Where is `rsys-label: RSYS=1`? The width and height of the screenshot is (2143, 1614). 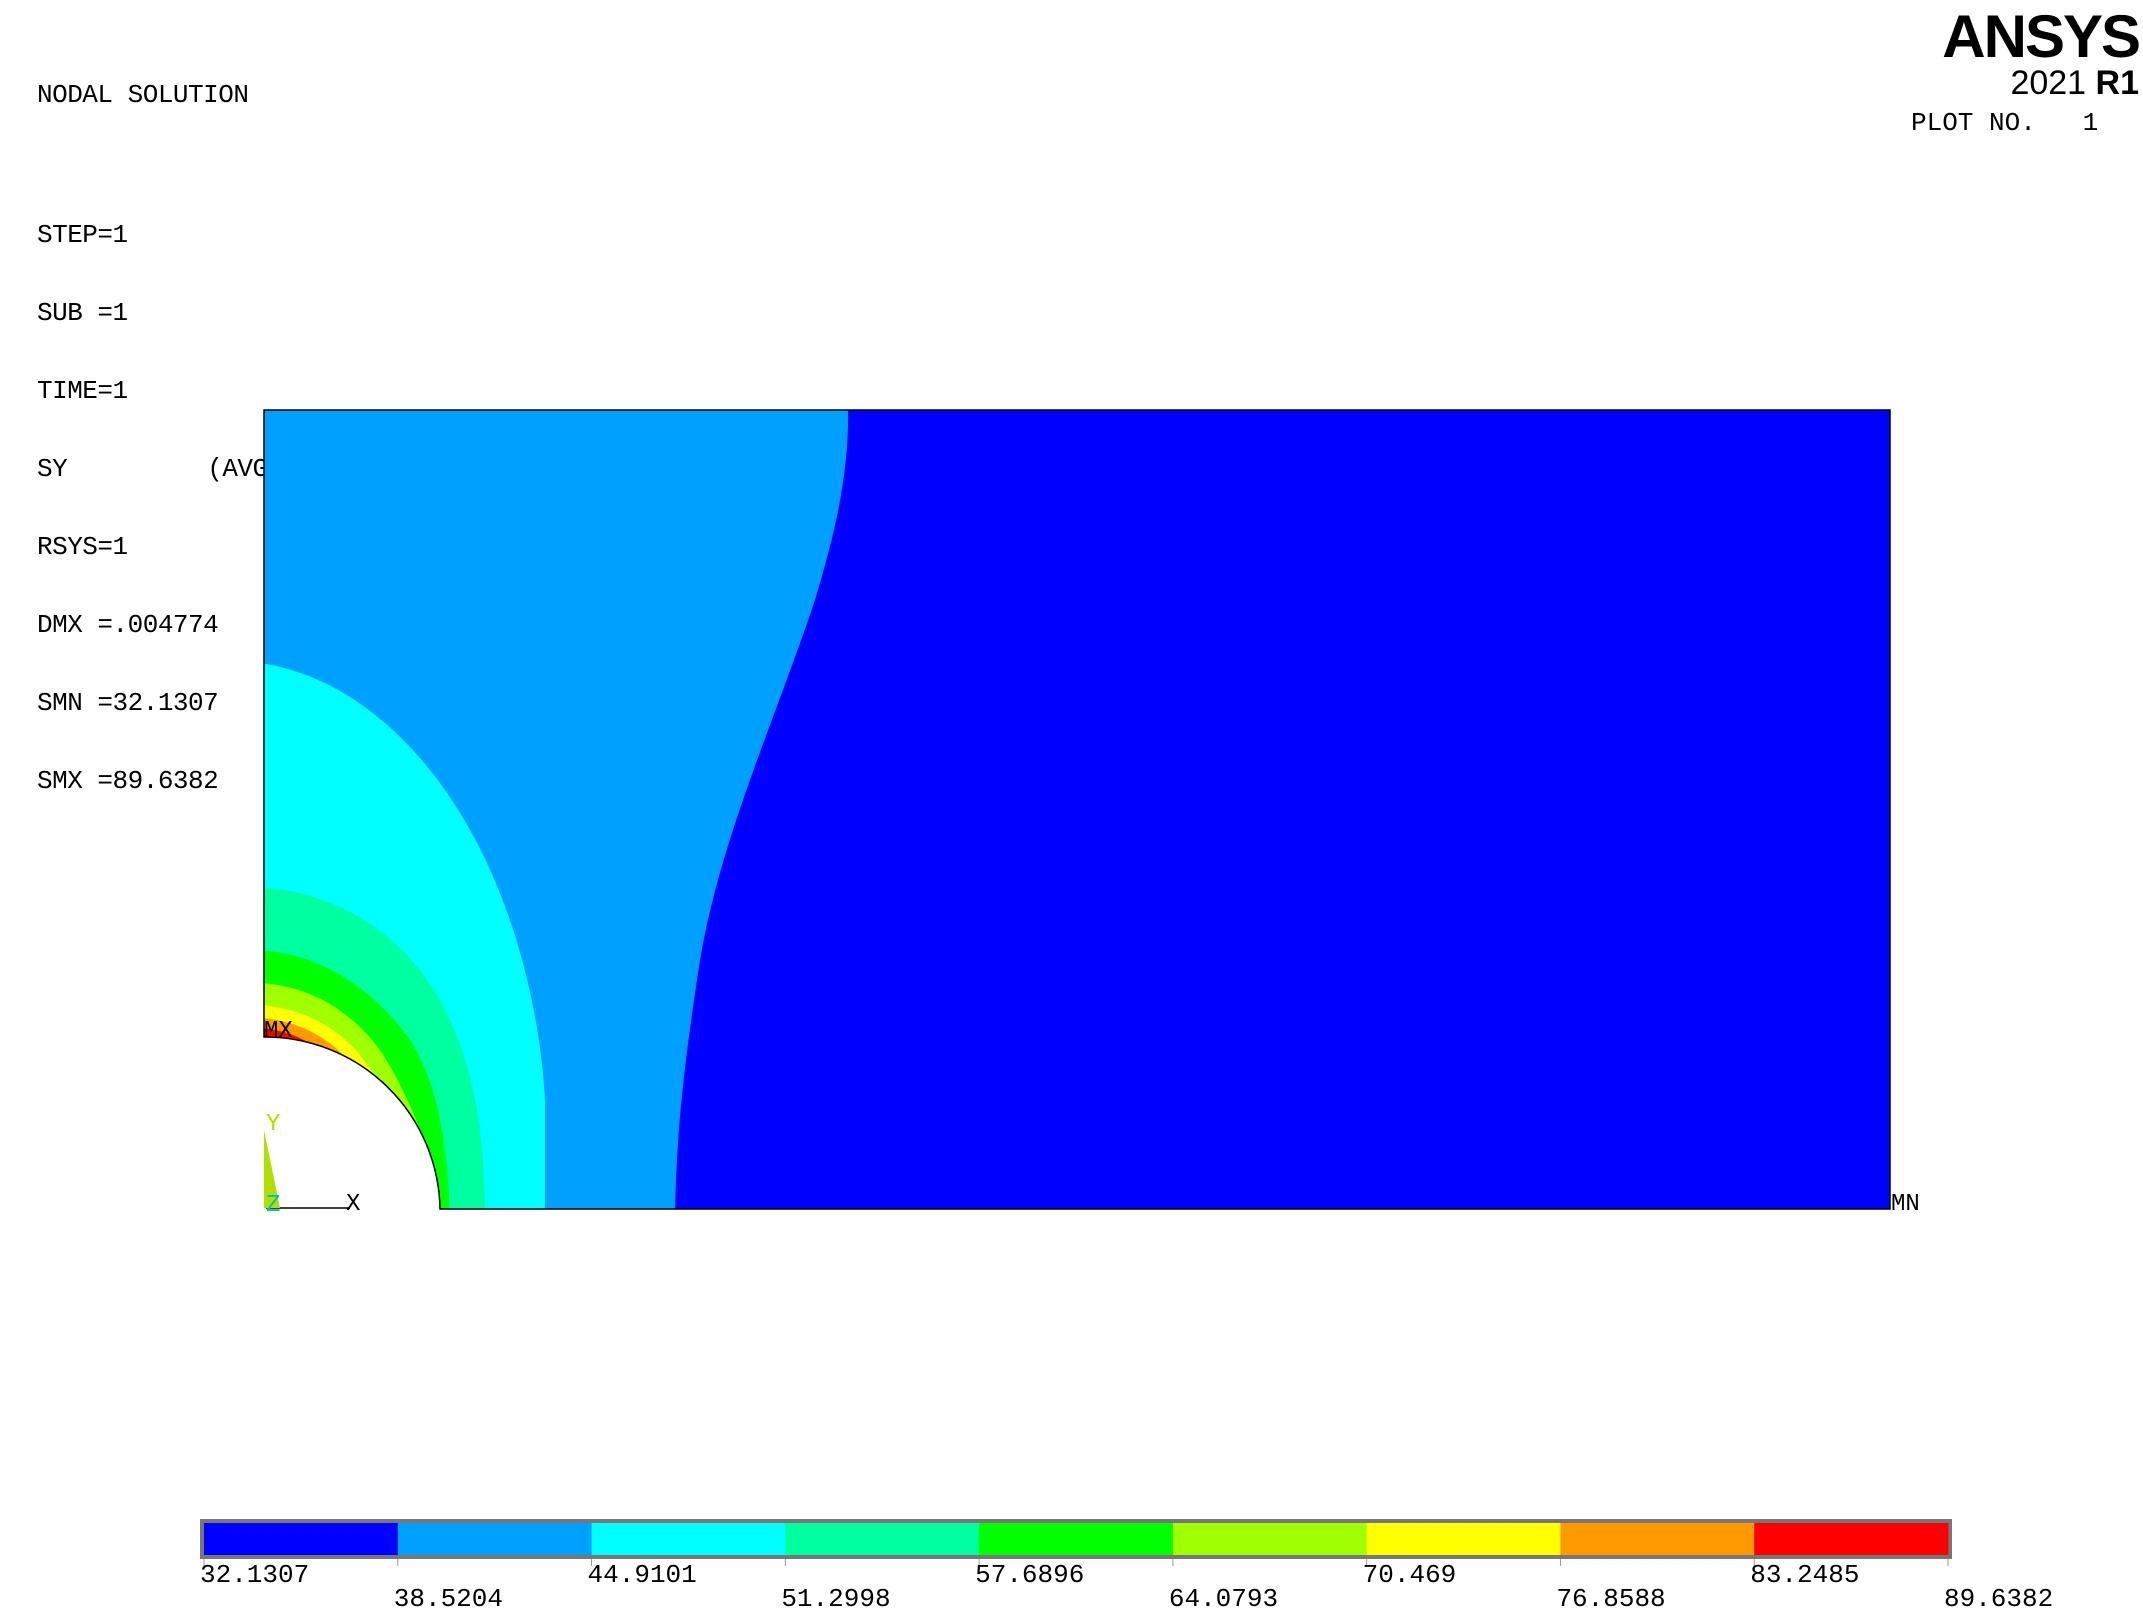 rsys-label: RSYS=1 is located at coordinates (82, 547).